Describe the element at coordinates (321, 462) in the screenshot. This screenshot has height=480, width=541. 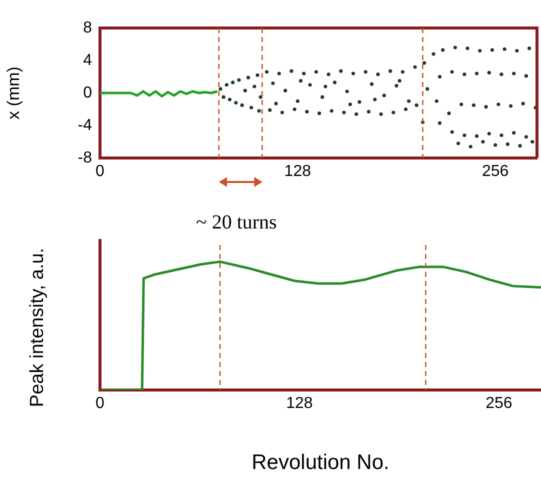
I see `x-axis-title: Revolution No.` at that location.